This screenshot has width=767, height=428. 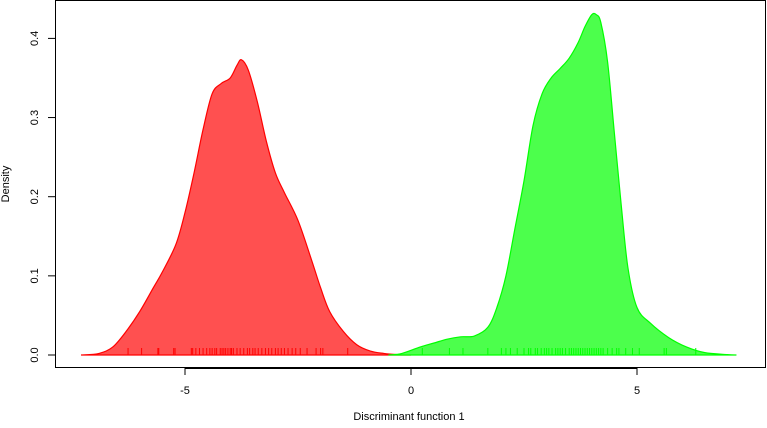 I want to click on y-tick-label: 0.4, so click(x=35, y=38).